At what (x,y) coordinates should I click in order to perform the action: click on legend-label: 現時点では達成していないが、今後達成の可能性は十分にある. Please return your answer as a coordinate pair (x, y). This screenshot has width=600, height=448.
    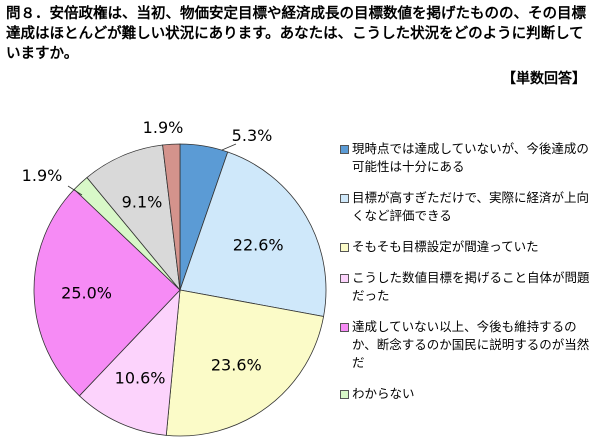
    Looking at the image, I should click on (470, 157).